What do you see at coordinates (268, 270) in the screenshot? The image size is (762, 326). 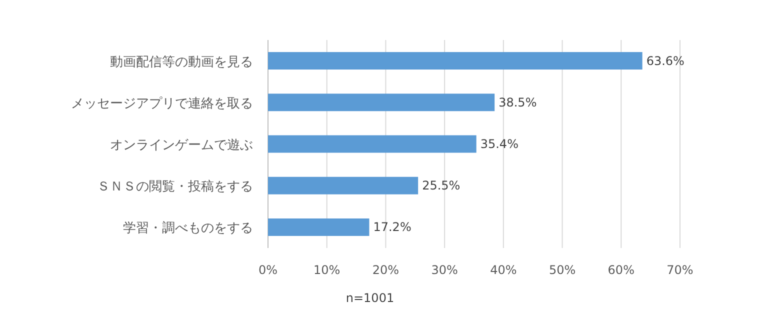 I see `x-tick-label: 0%` at bounding box center [268, 270].